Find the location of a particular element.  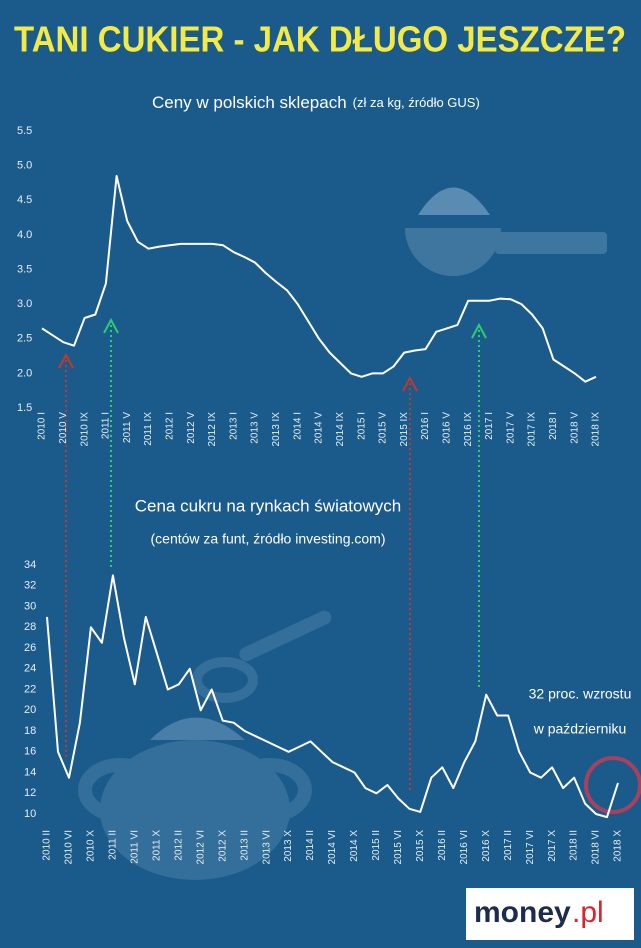

x-tick-label: 2013 V is located at coordinates (255, 428).